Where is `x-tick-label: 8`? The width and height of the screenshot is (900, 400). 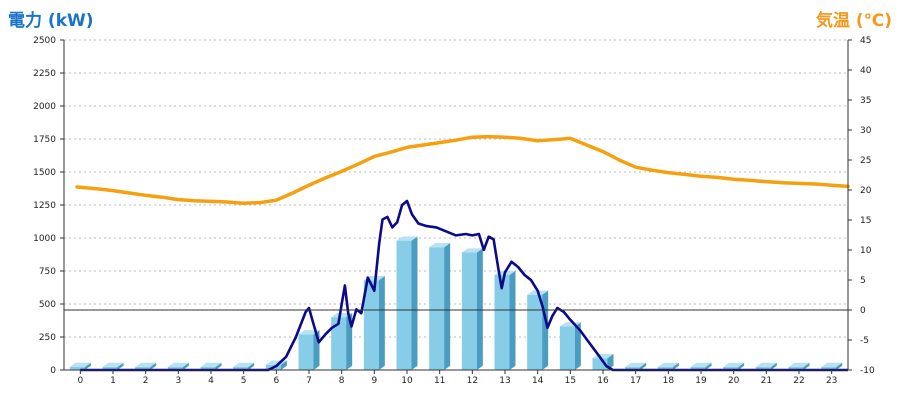
x-tick-label: 8 is located at coordinates (342, 381).